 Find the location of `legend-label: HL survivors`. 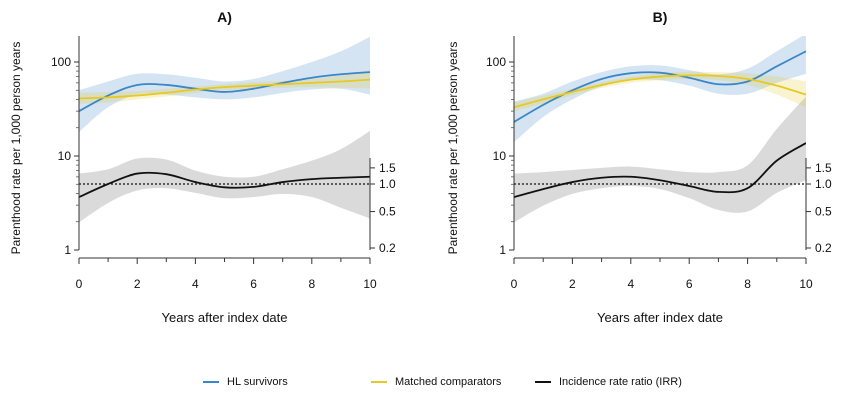

legend-label: HL survivors is located at coordinates (257, 382).